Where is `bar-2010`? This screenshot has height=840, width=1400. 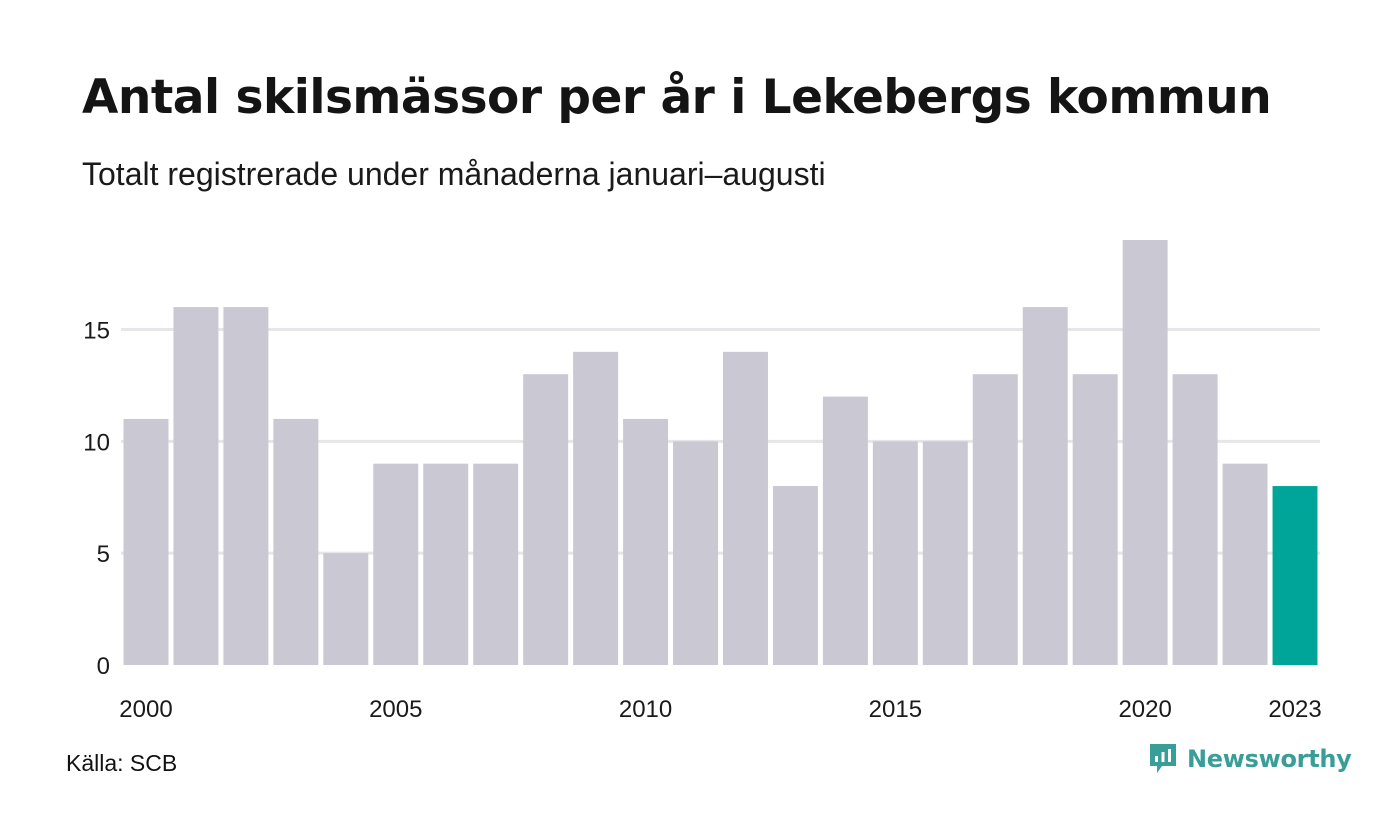
bar-2010 is located at coordinates (646, 541).